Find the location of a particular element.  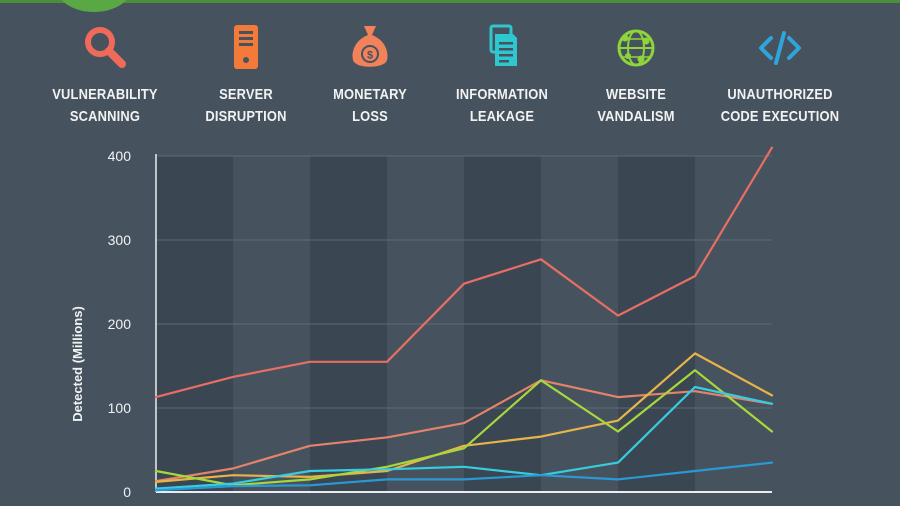

legend-item-monetary-loss: $ MONETARY LOSS is located at coordinates (370, 75).